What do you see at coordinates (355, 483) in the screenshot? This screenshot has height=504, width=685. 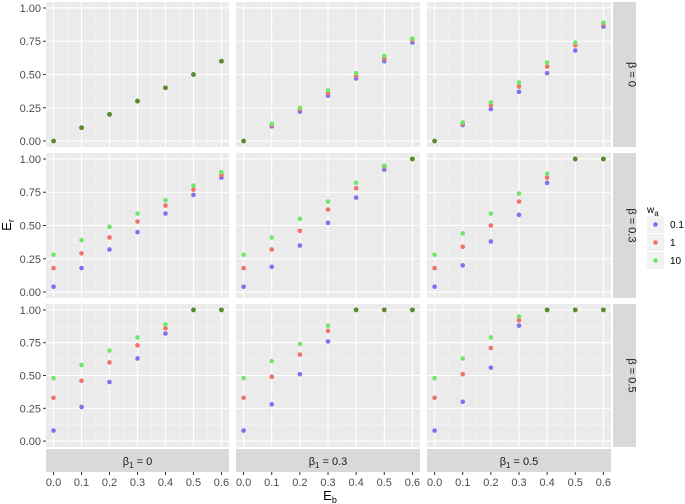 I see `x-tick-label: 0.4` at bounding box center [355, 483].